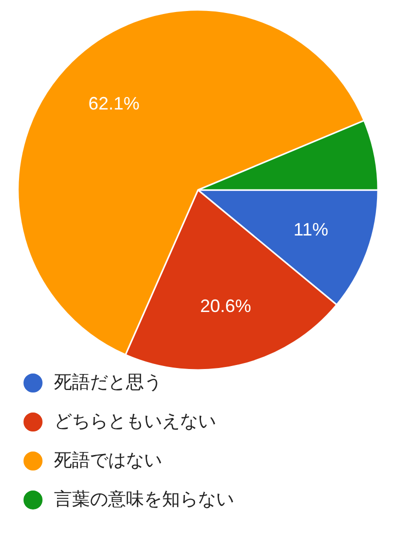 Image resolution: width=399 pixels, height=534 pixels. Describe the element at coordinates (226, 306) in the screenshot. I see `data-label: 20.6%` at that location.